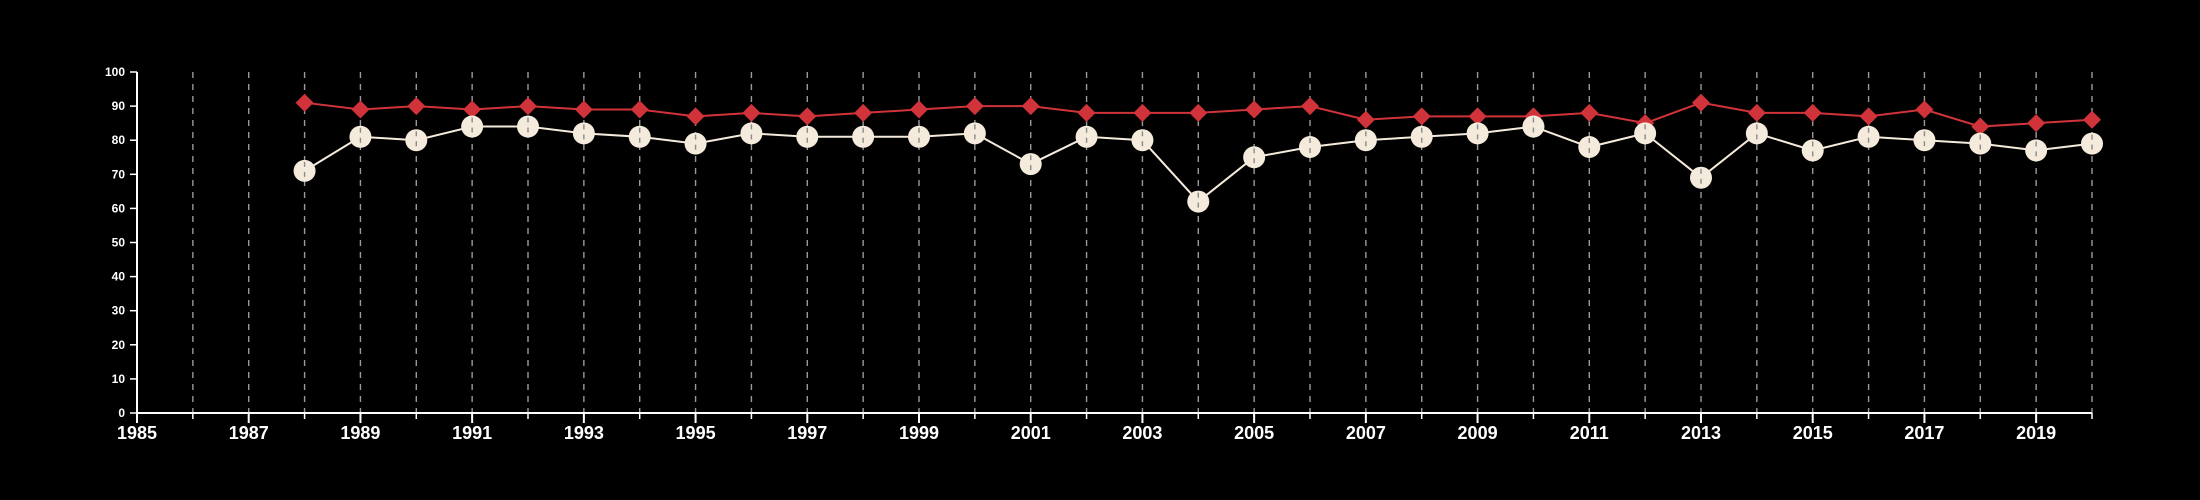 This screenshot has height=500, width=2200. What do you see at coordinates (584, 433) in the screenshot?
I see `x-tick-label: 1993` at bounding box center [584, 433].